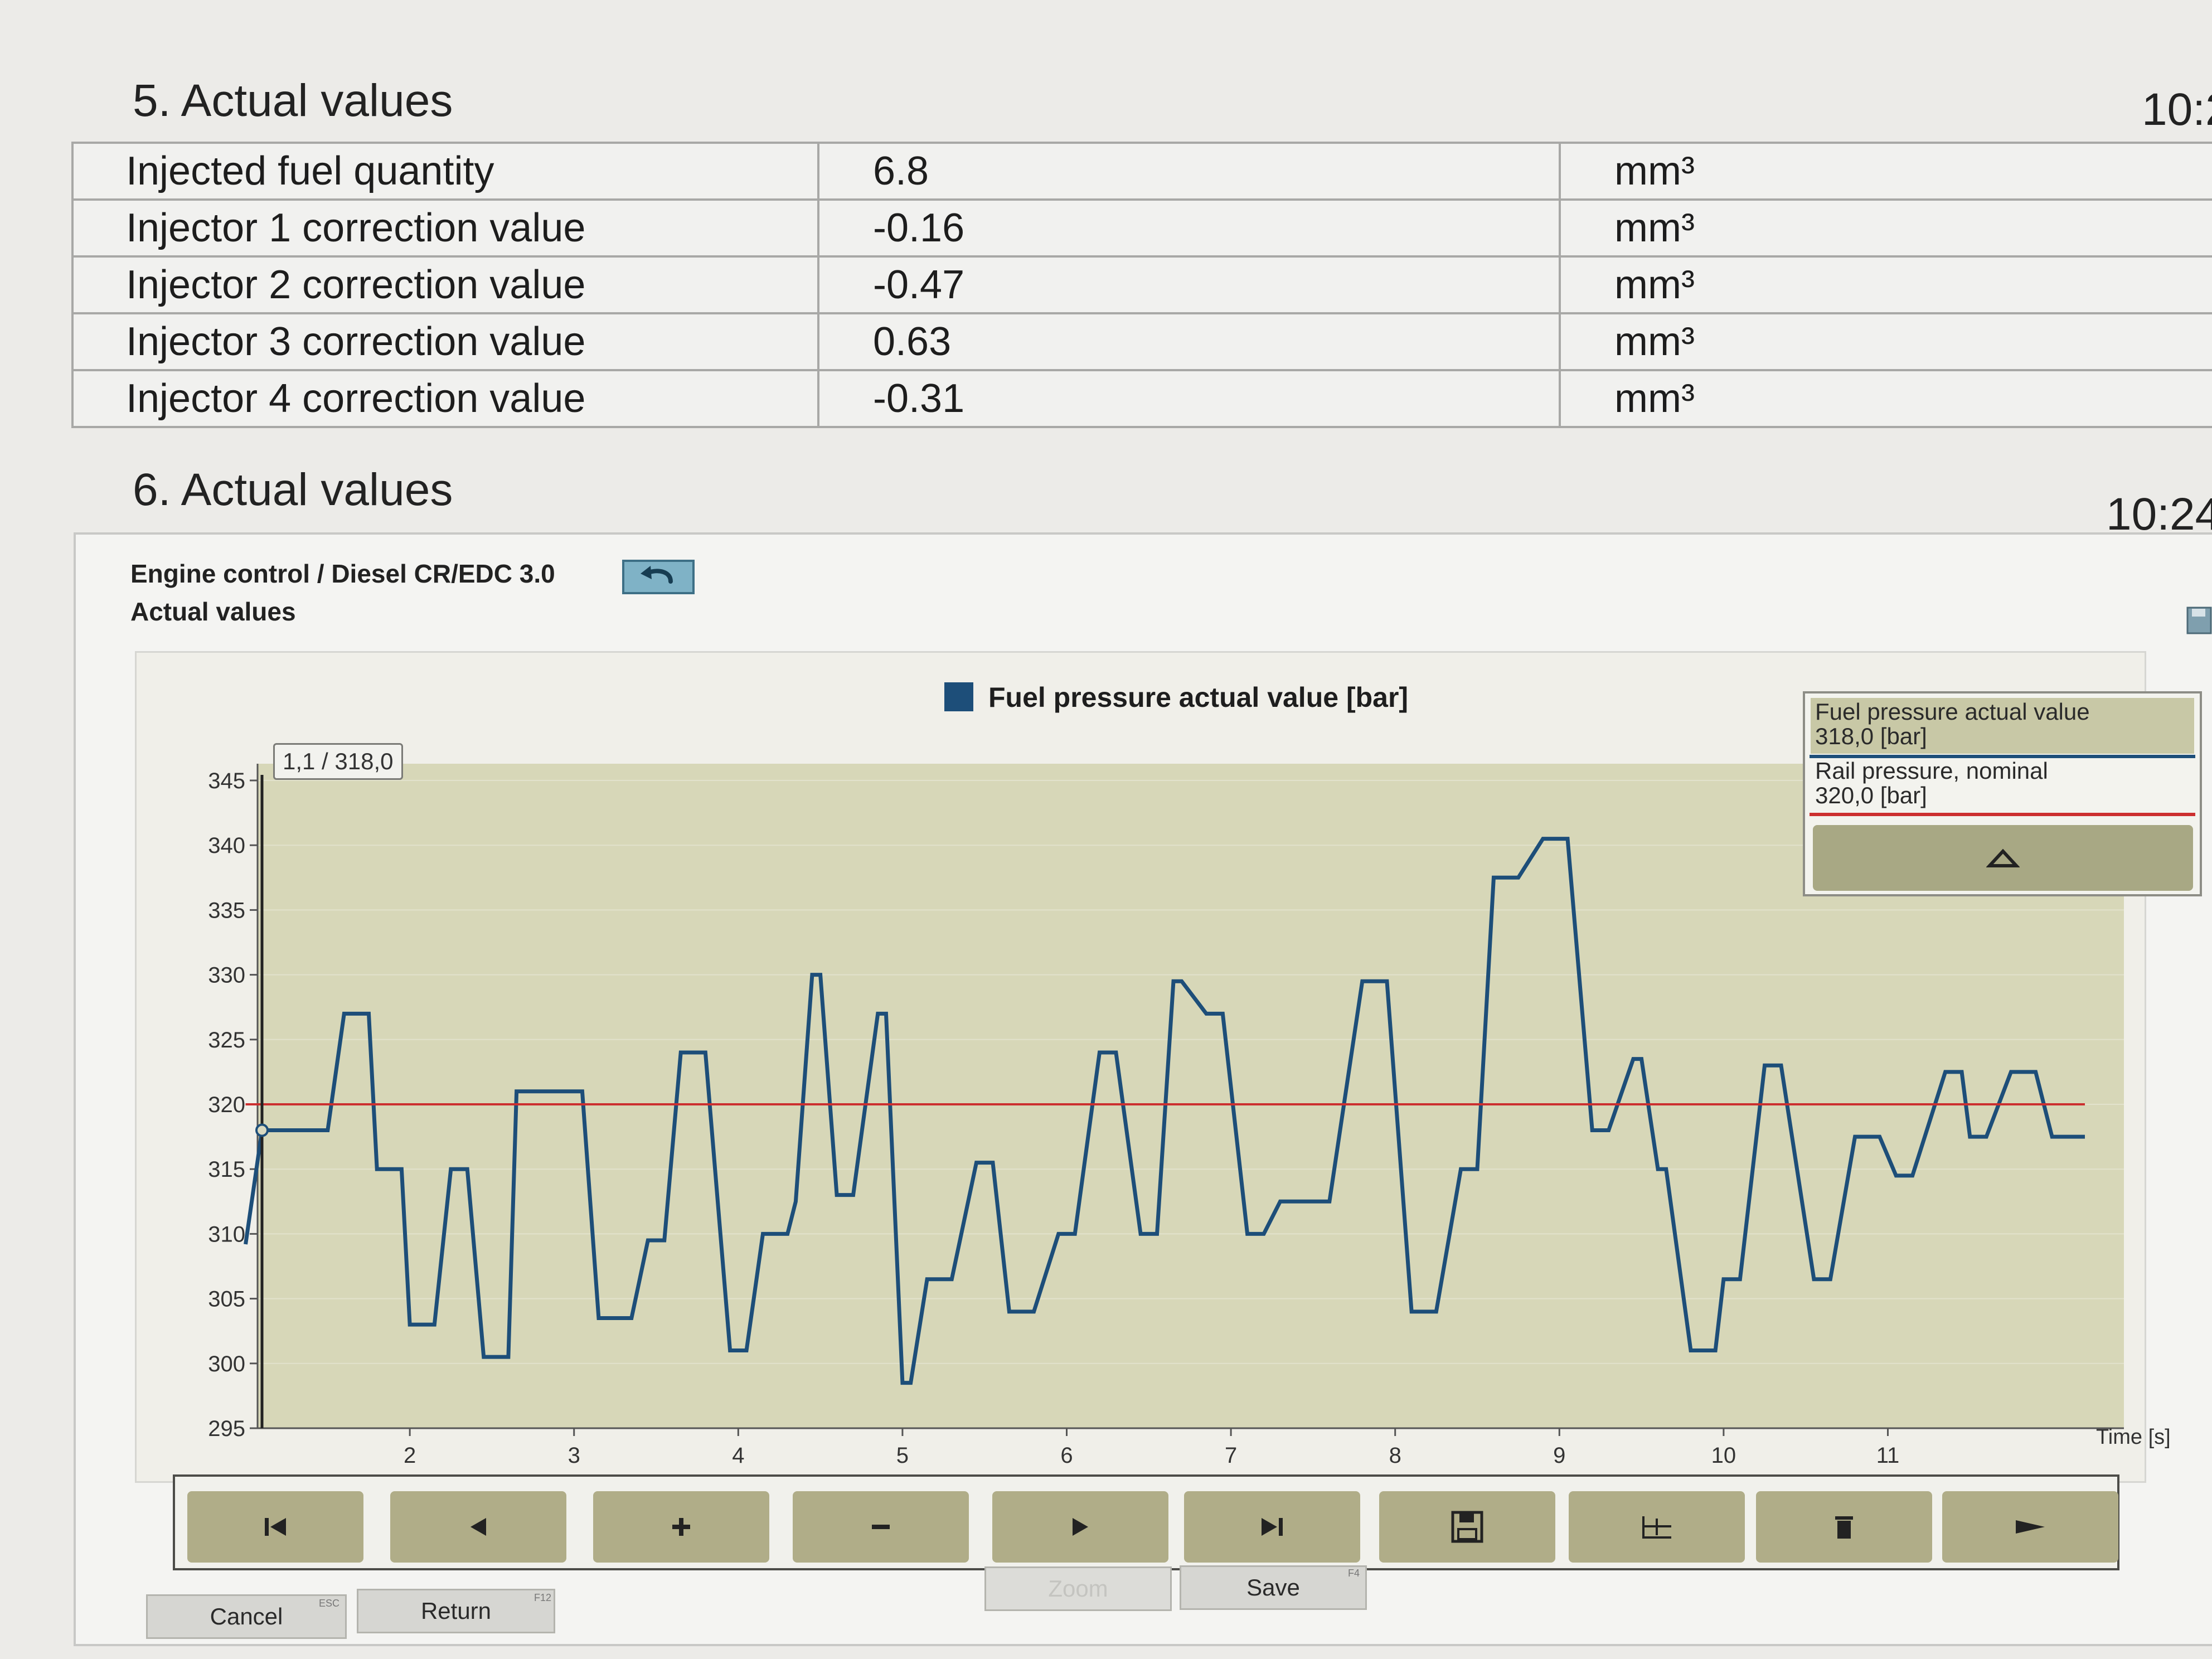 The image size is (2212, 1659). I want to click on value-name: Injected fuel quantity, so click(445, 172).